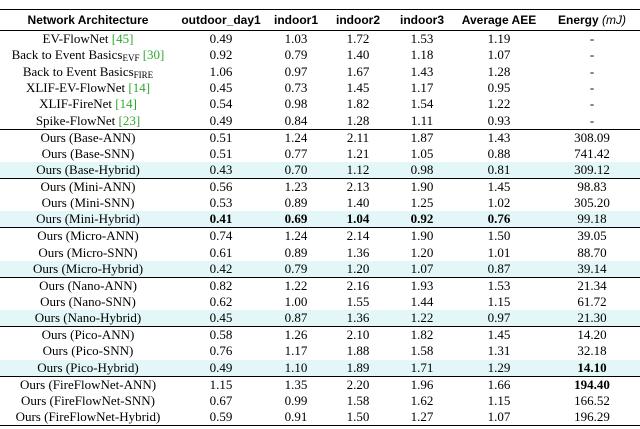 The height and width of the screenshot is (429, 640). I want to click on method-text: Ours (Nano-SNN), so click(88, 301).